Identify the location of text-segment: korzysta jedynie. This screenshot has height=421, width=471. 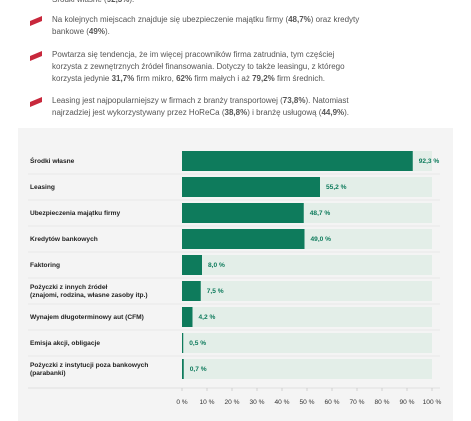
(82, 78).